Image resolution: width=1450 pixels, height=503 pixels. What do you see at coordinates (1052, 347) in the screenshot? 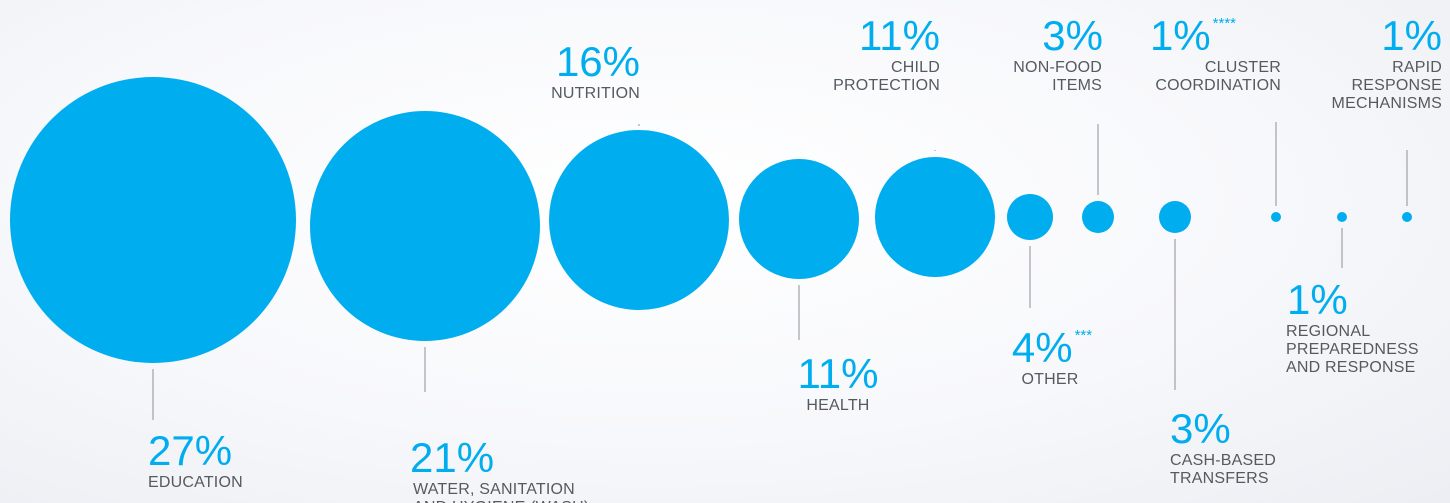
I see `percent-label-other: 4% ***` at bounding box center [1052, 347].